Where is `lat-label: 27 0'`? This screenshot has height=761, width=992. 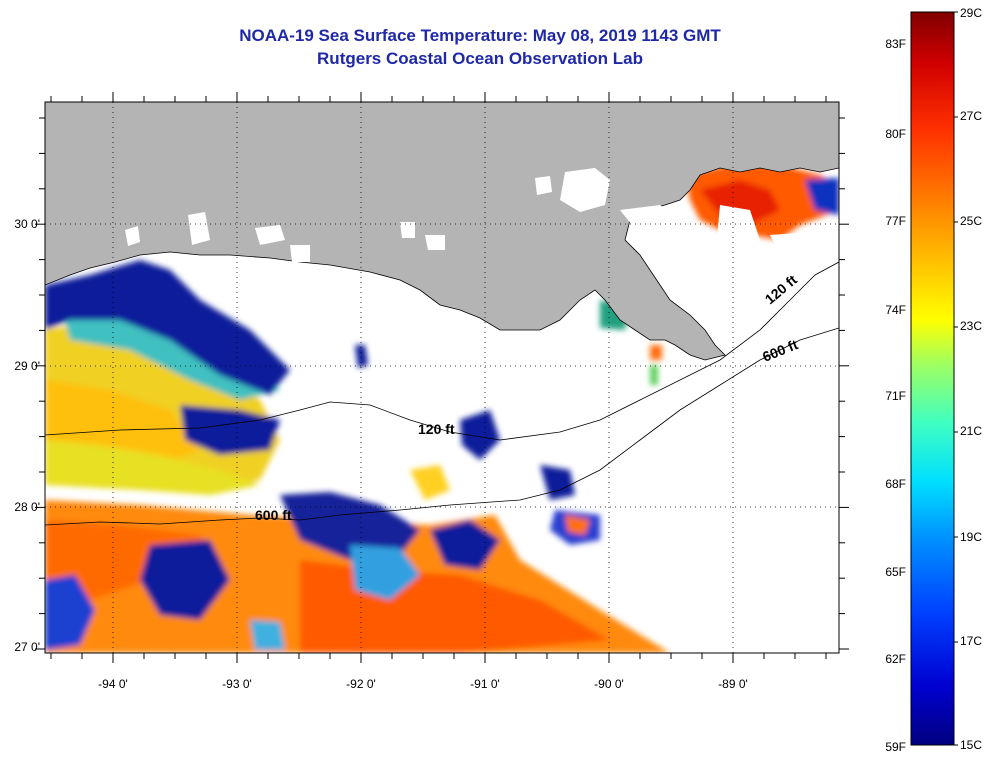 lat-label: 27 0' is located at coordinates (27, 647).